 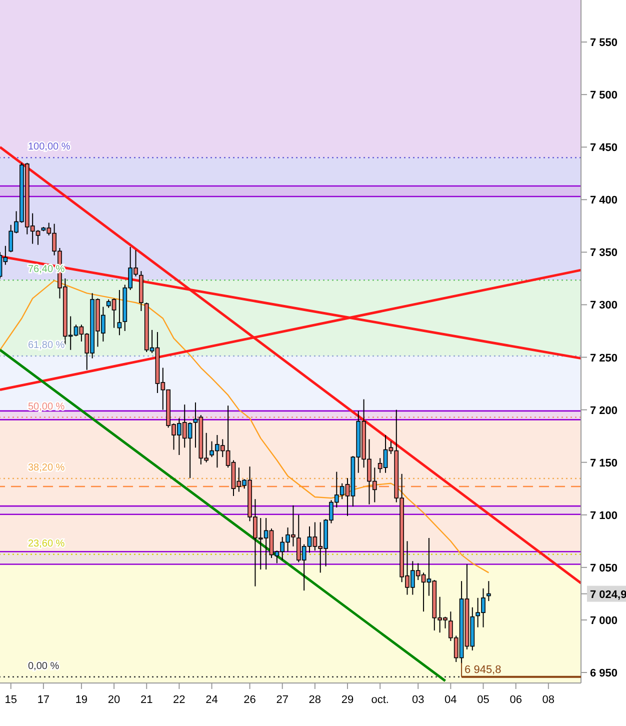 What do you see at coordinates (46, 270) in the screenshot?
I see `annotation: 76,40 %` at bounding box center [46, 270].